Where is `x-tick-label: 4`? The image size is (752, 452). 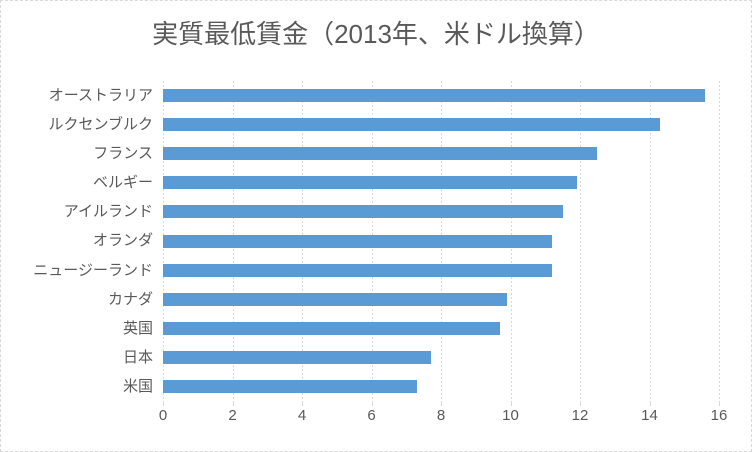
x-tick-label: 4 is located at coordinates (302, 415).